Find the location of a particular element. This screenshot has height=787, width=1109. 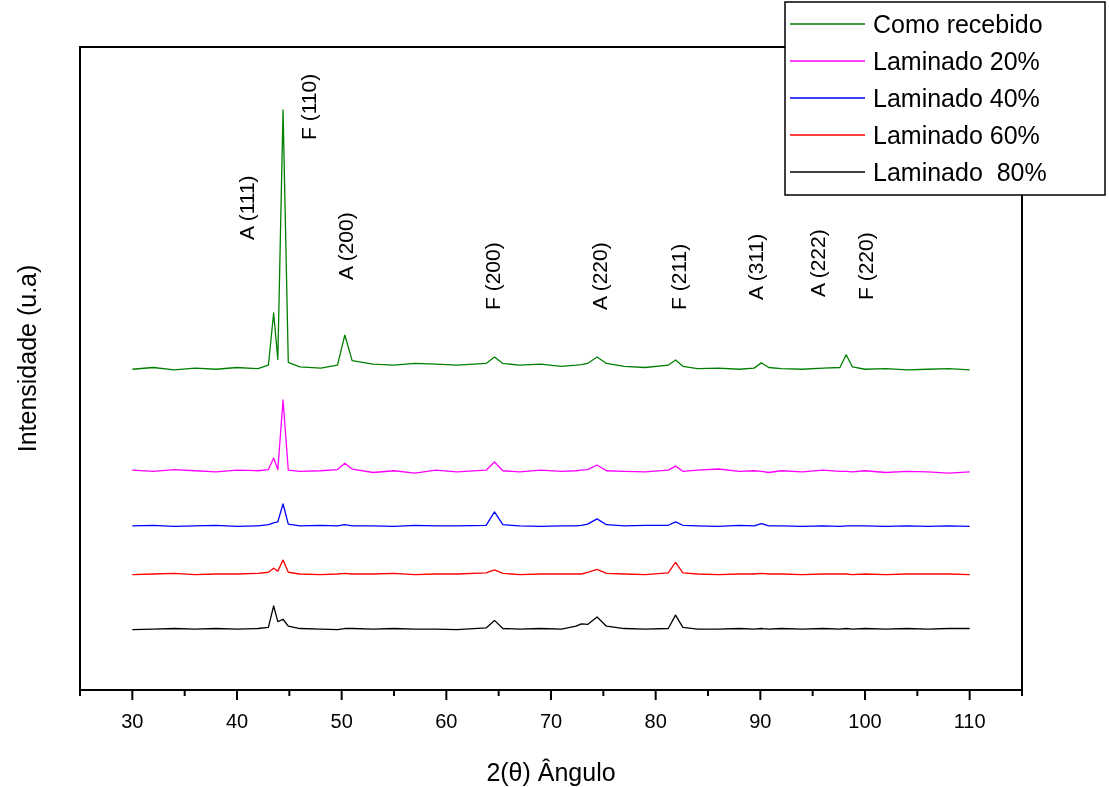

legend-label: Laminado 40% is located at coordinates (956, 98).